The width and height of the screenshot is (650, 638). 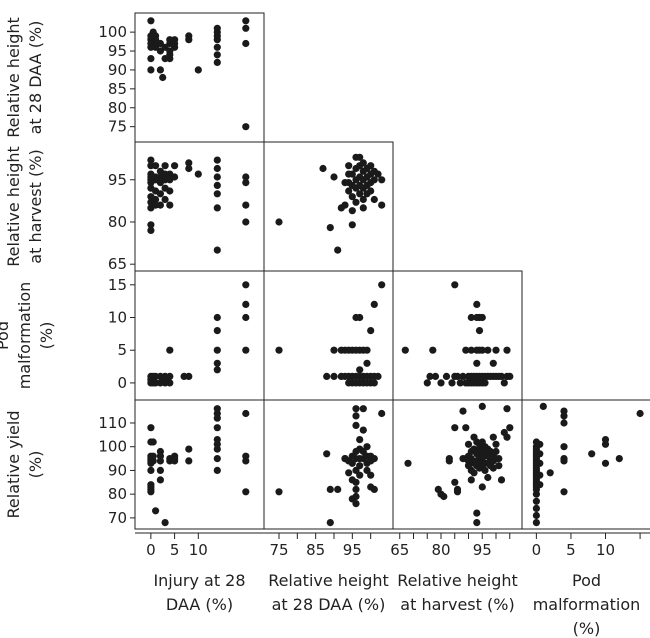 What do you see at coordinates (329, 604) in the screenshot?
I see `x-axis-title: at 28 DAA (%)` at bounding box center [329, 604].